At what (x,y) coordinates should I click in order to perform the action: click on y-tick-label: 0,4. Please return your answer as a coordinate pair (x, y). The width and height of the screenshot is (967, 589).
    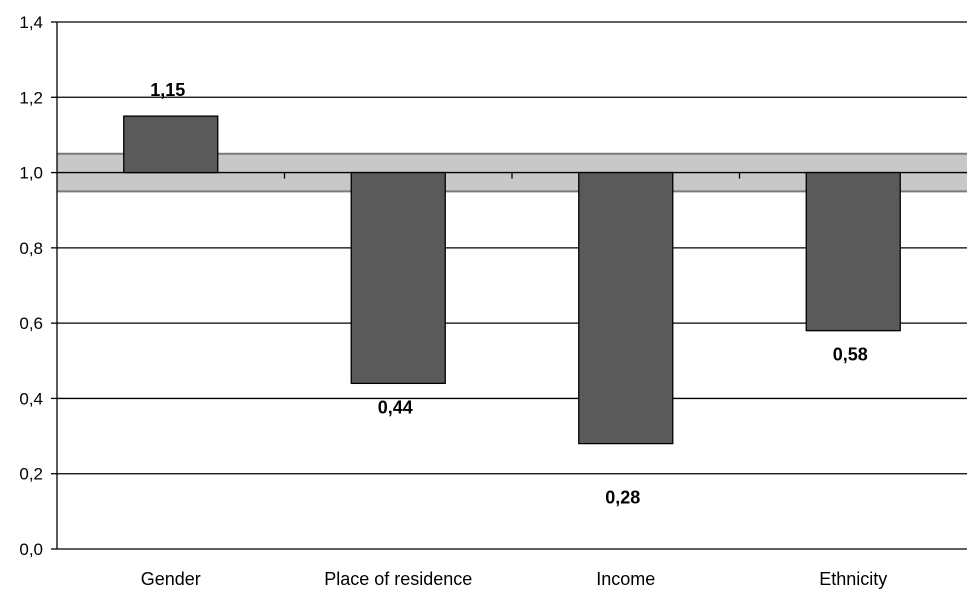
    Looking at the image, I should click on (31, 398).